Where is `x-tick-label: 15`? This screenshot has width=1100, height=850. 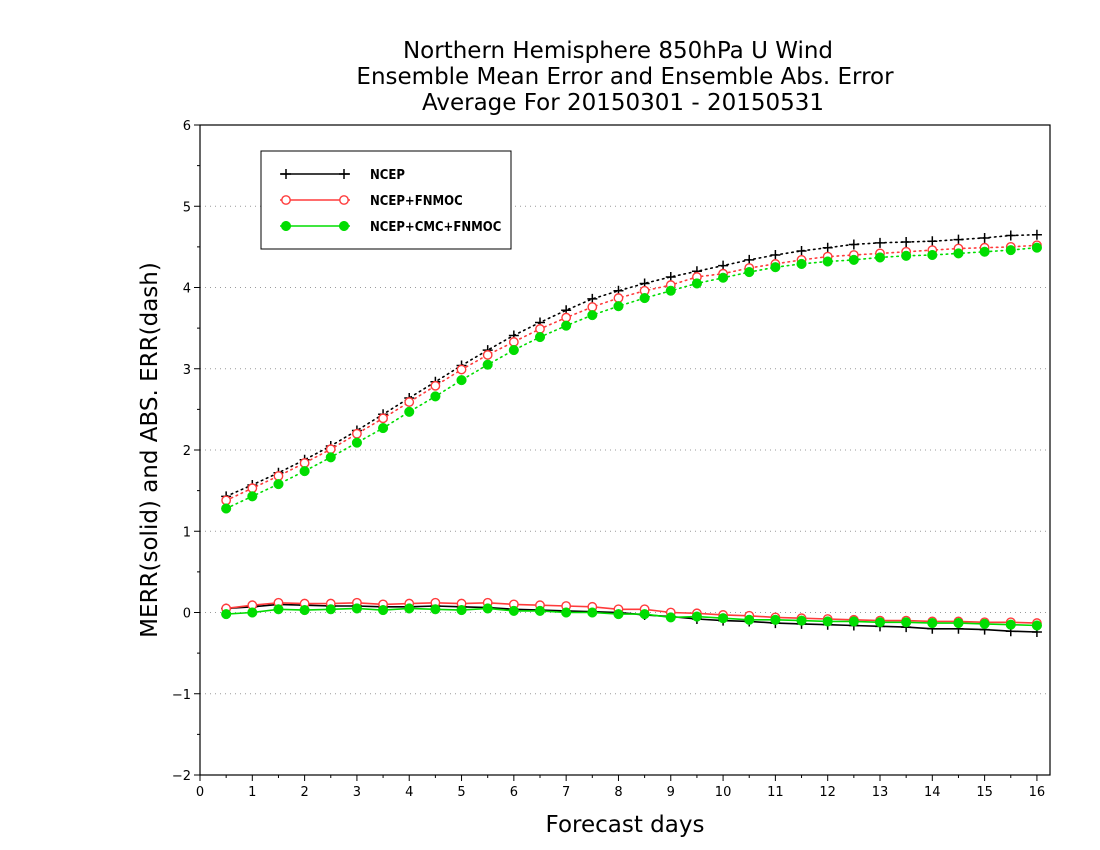 x-tick-label: 15 is located at coordinates (984, 792).